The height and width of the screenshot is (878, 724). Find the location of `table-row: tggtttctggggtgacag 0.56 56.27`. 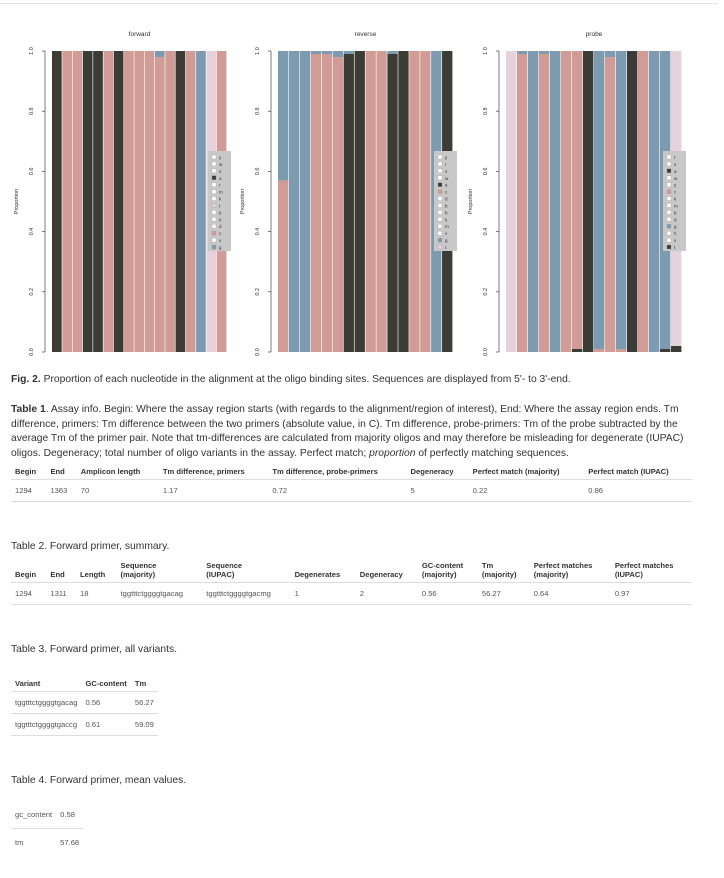

table-row: tggtttctggggtgacag 0.56 56.27 is located at coordinates (84, 702).